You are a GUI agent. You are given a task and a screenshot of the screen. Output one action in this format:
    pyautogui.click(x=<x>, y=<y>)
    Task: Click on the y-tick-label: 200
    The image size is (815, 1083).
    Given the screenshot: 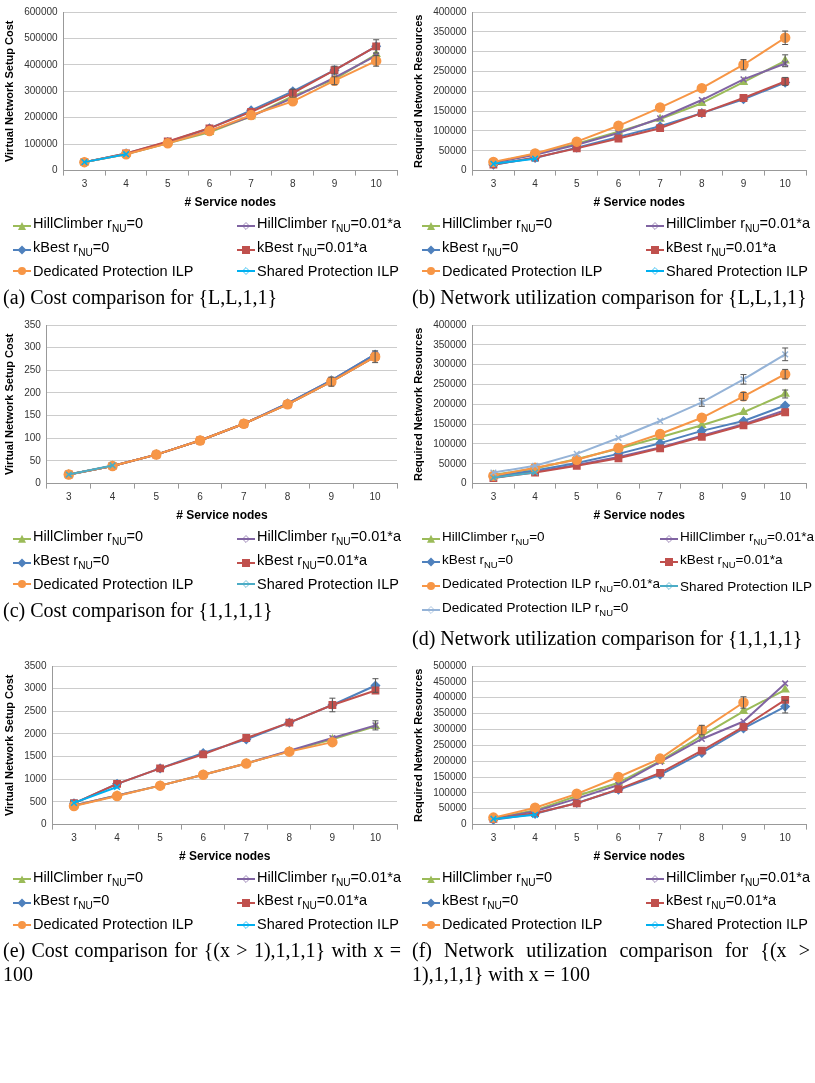 What is the action you would take?
    pyautogui.click(x=33, y=392)
    